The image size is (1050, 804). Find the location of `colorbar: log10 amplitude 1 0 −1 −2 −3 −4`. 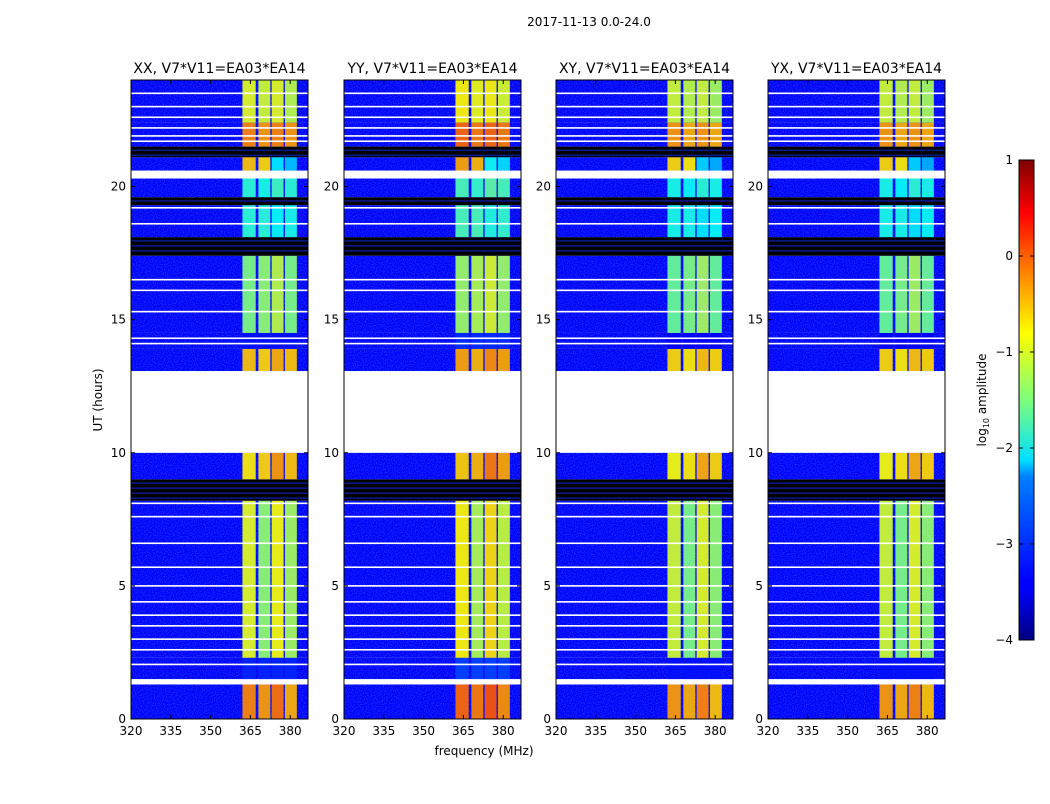

colorbar: log10 amplitude 1 0 −1 −2 −3 −4 is located at coordinates (1005, 400).